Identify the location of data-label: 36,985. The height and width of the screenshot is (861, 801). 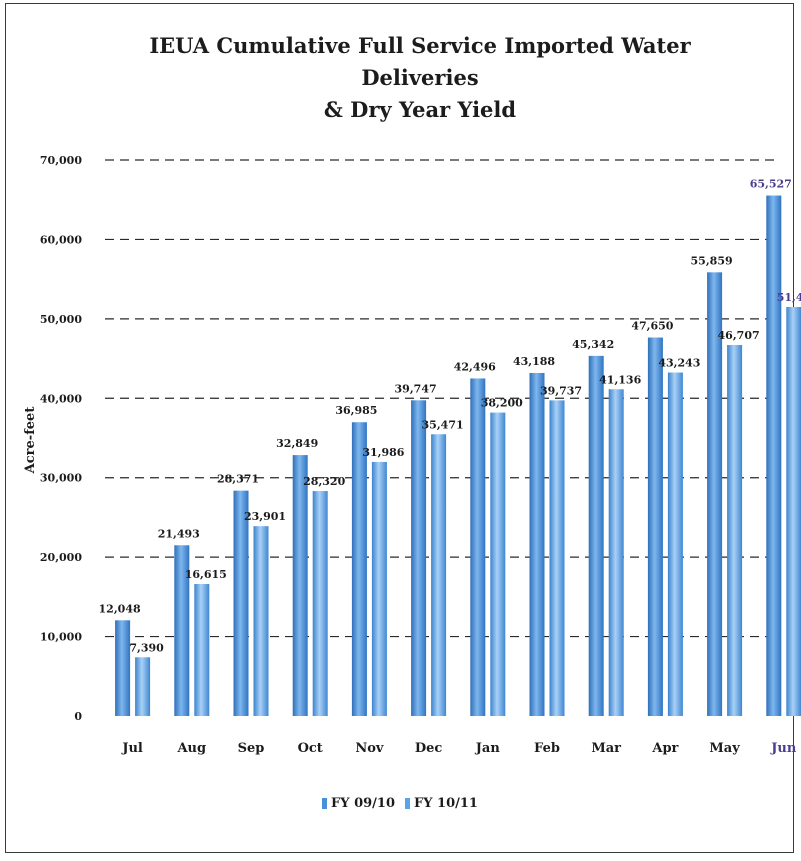
(356, 410).